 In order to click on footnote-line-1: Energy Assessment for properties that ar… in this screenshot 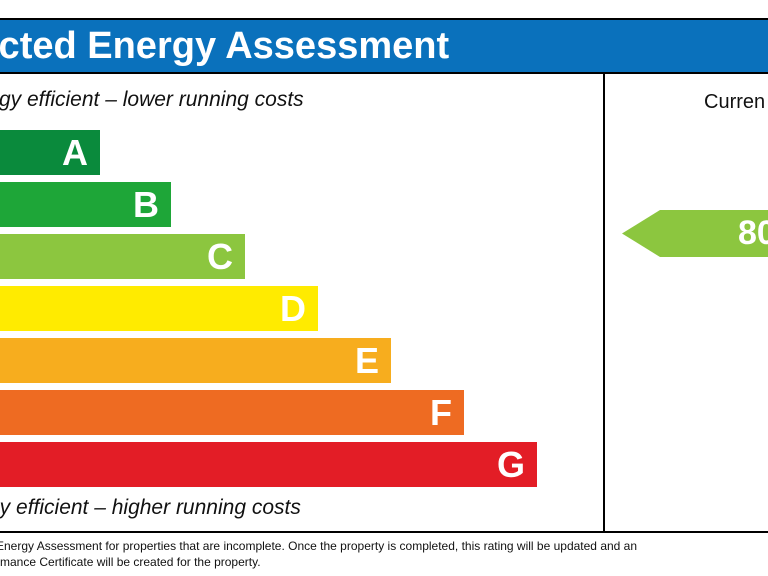, I will do `click(319, 546)`.